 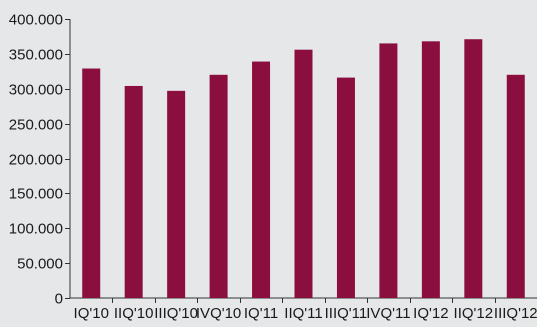 I want to click on x-tick-label: IIIQ'11, so click(x=346, y=313).